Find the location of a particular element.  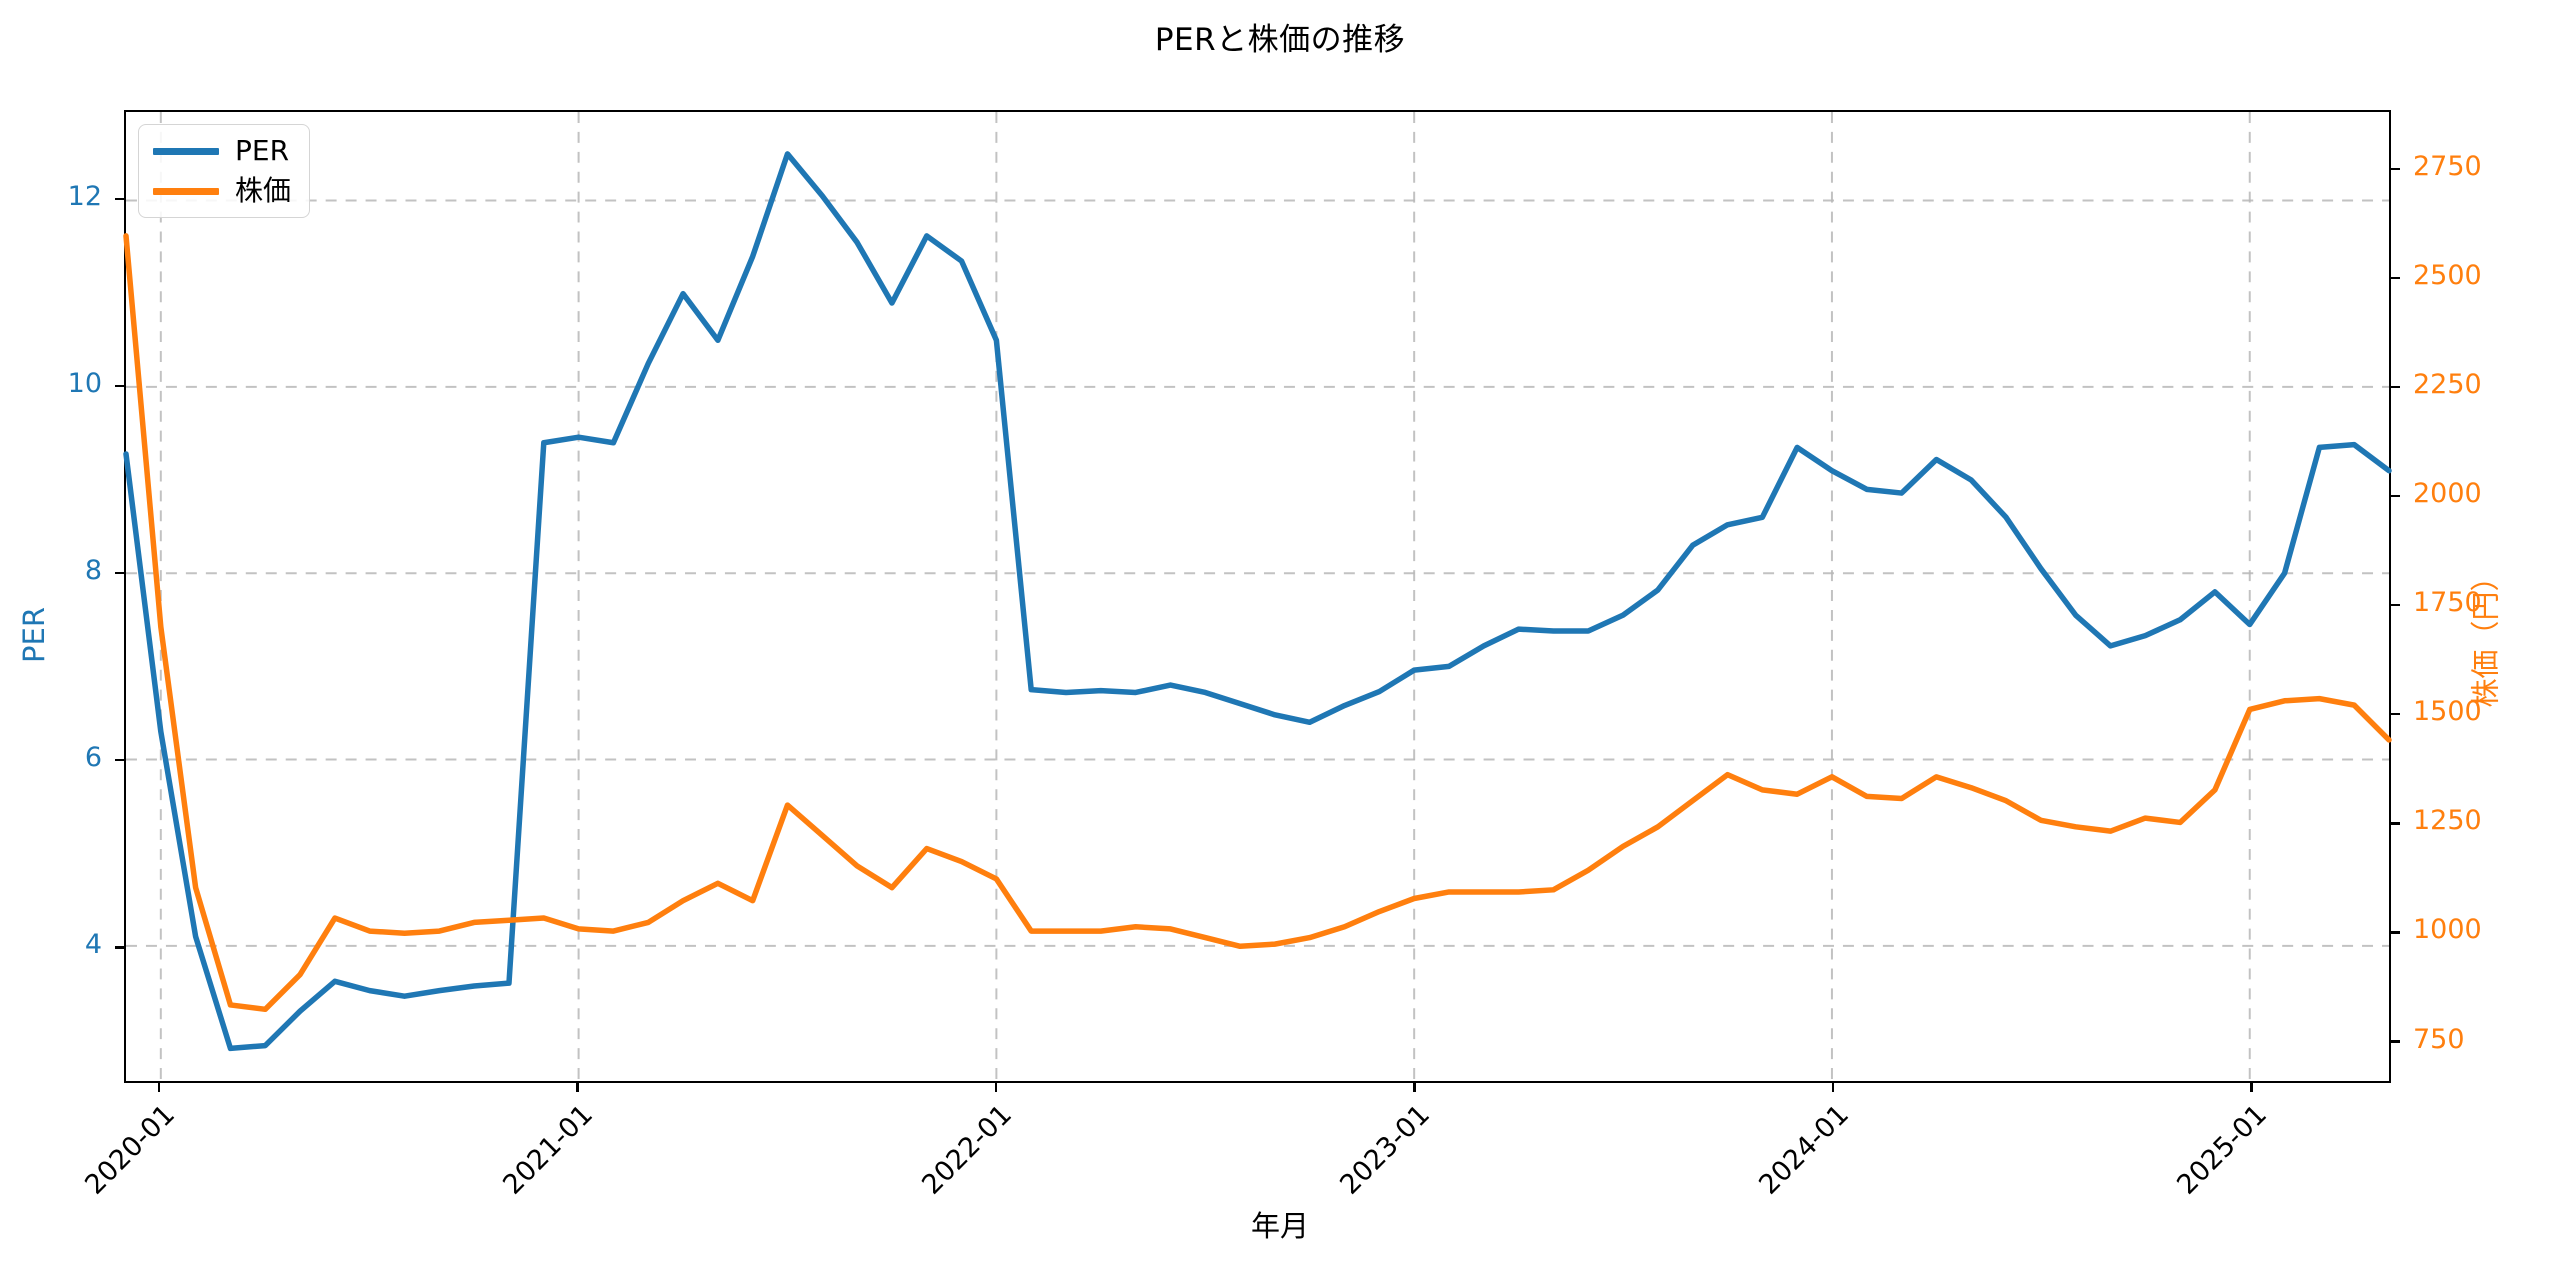

legend-swatch-kabuka is located at coordinates (186, 191).